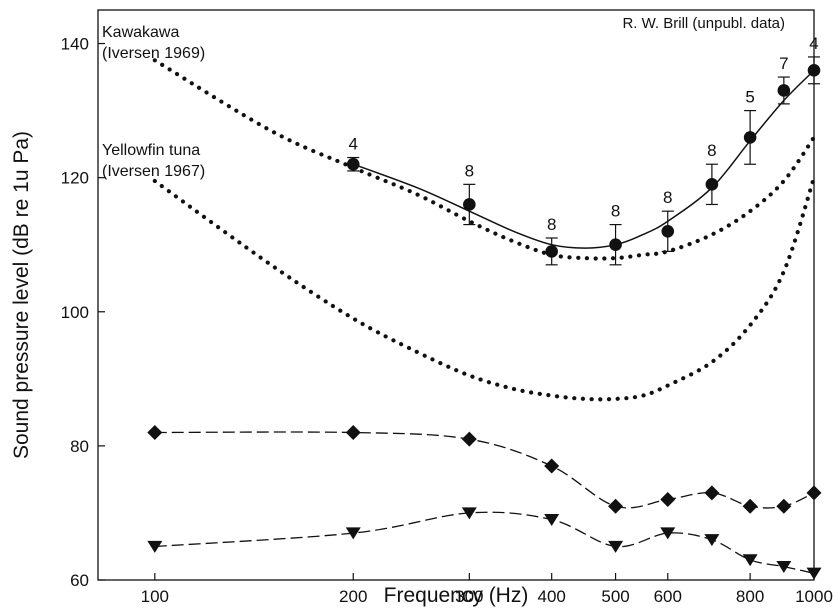 The height and width of the screenshot is (608, 834). Describe the element at coordinates (783, 63) in the screenshot. I see `sample-size-label: 7` at that location.